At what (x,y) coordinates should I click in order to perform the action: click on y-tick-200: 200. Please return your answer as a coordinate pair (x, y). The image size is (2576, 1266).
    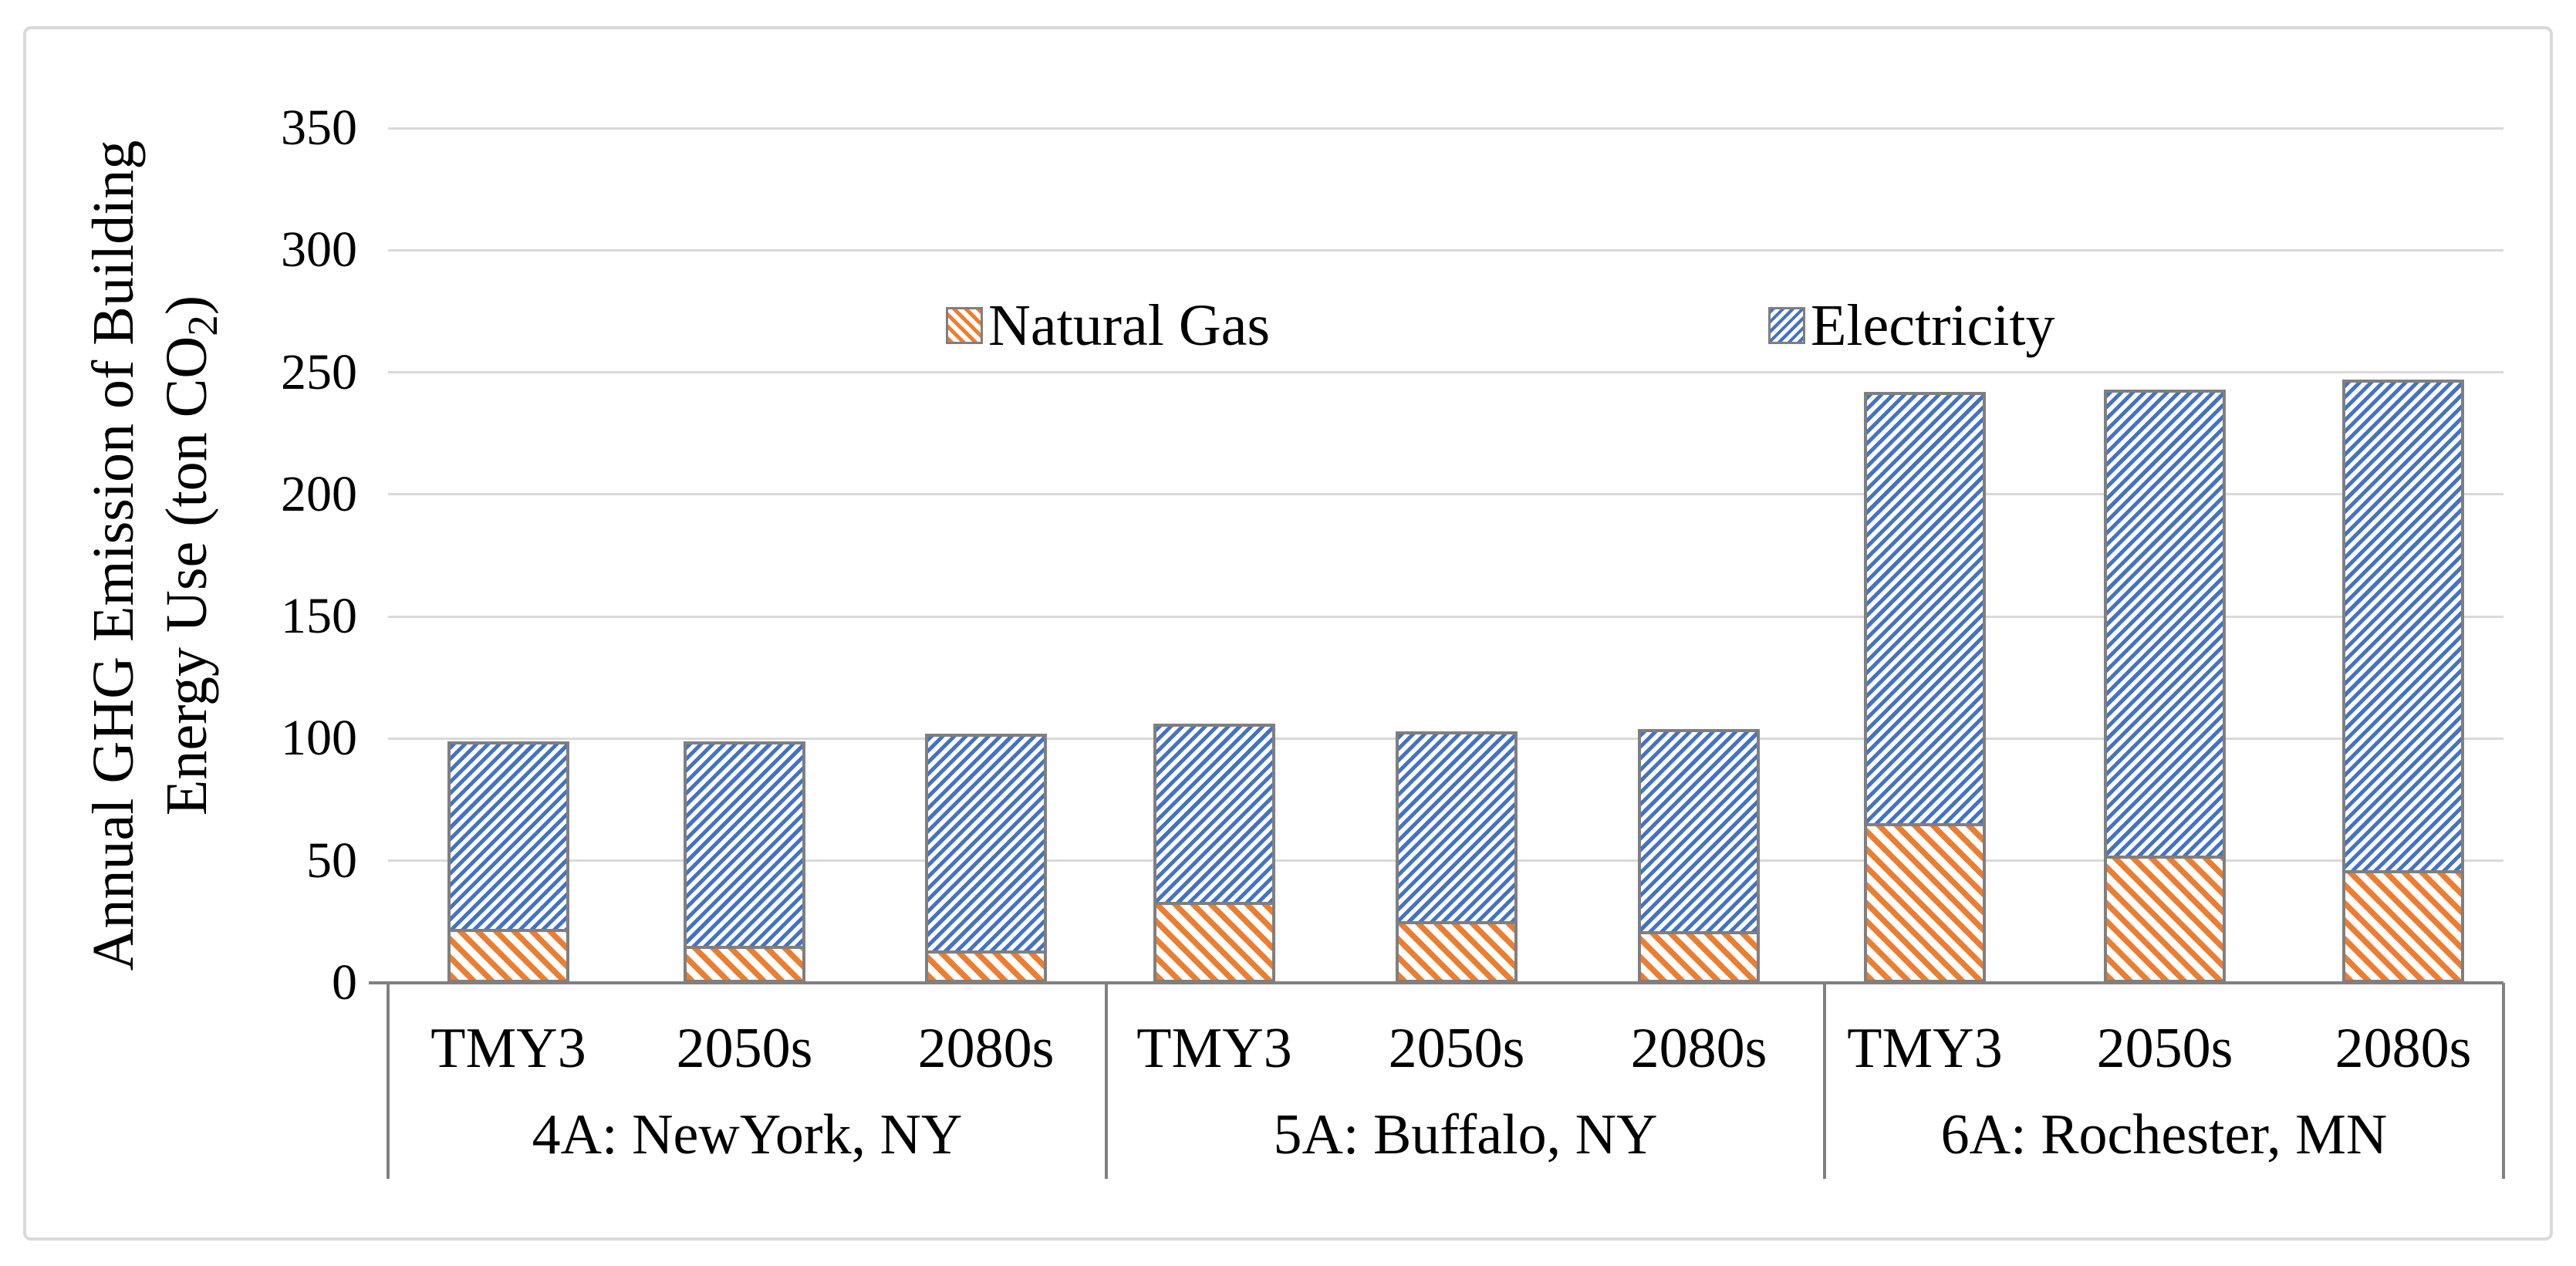
    Looking at the image, I should click on (319, 494).